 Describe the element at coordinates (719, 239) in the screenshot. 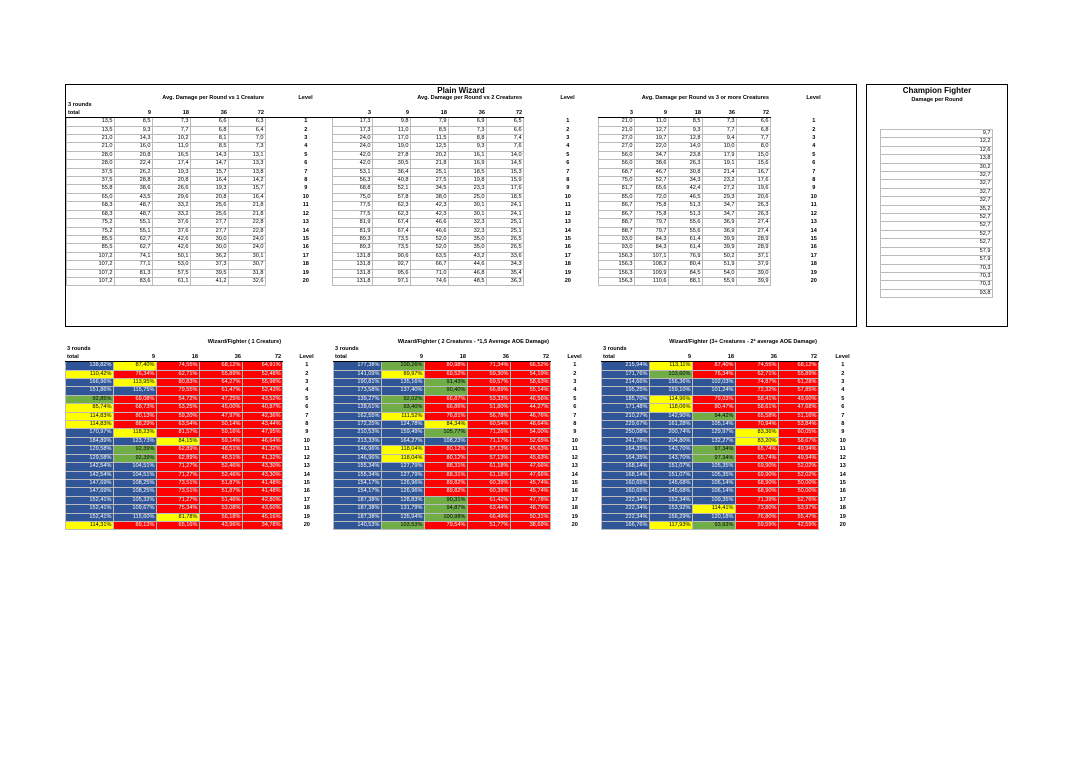

I see `table-cell: 39,9` at that location.